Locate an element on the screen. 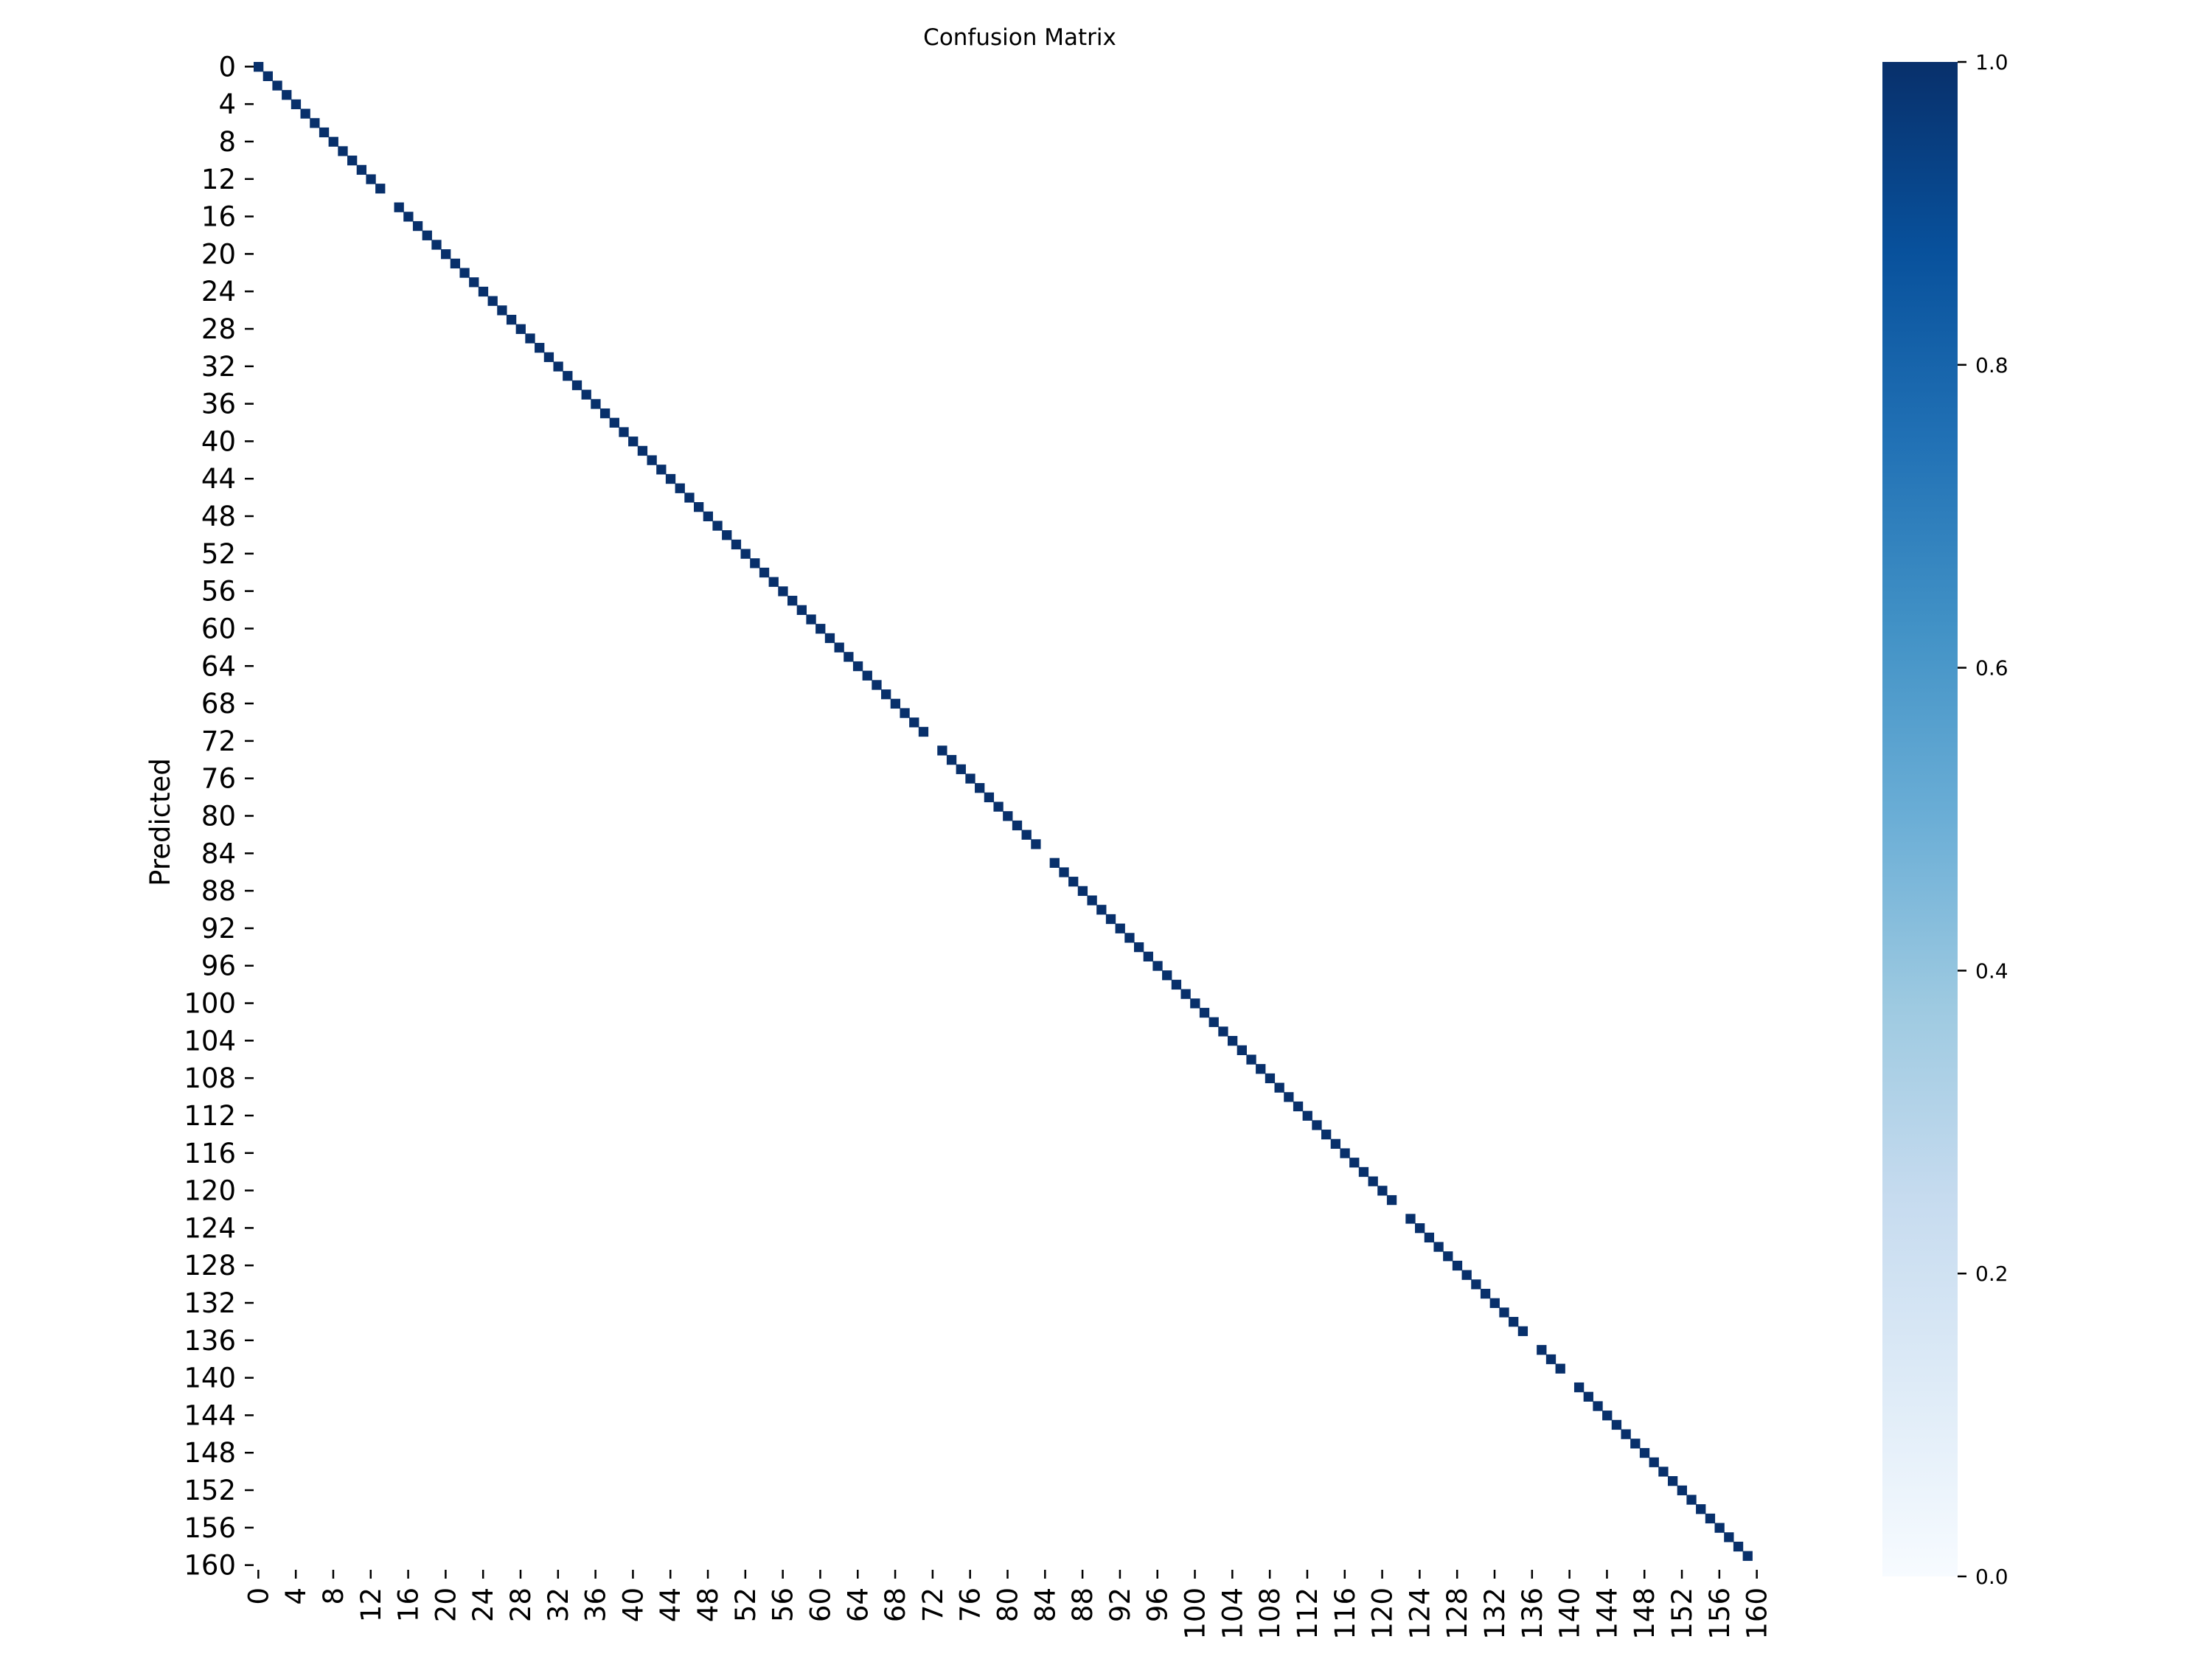 The width and height of the screenshot is (2212, 1659). x-tick-label: 8 is located at coordinates (333, 1596).